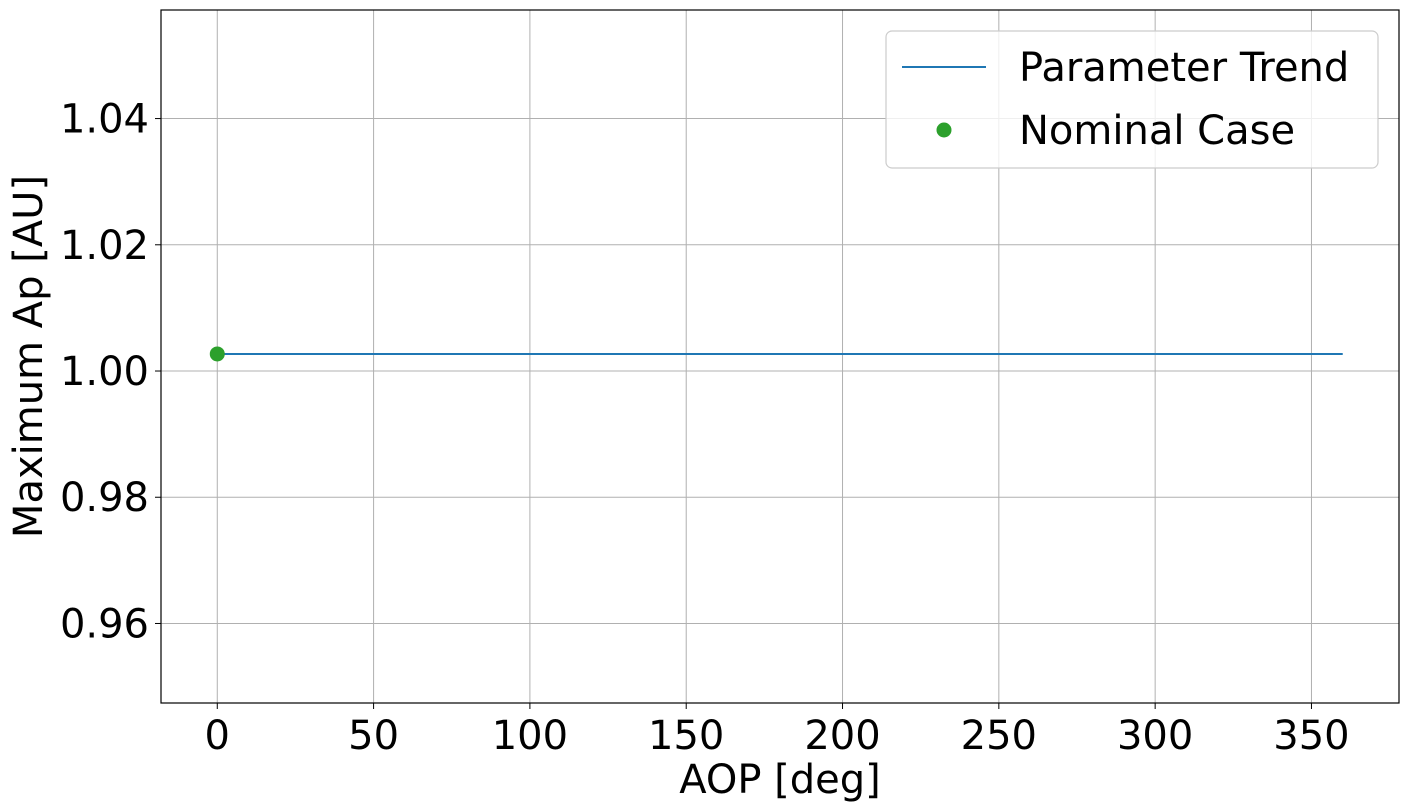  What do you see at coordinates (1157, 131) in the screenshot?
I see `legend-label: Nominal Case` at bounding box center [1157, 131].